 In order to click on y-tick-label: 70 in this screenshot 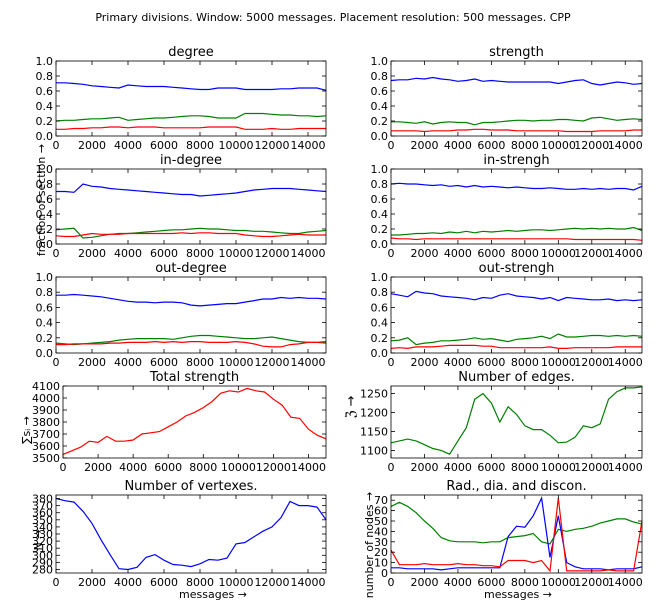, I will do `click(381, 500)`.